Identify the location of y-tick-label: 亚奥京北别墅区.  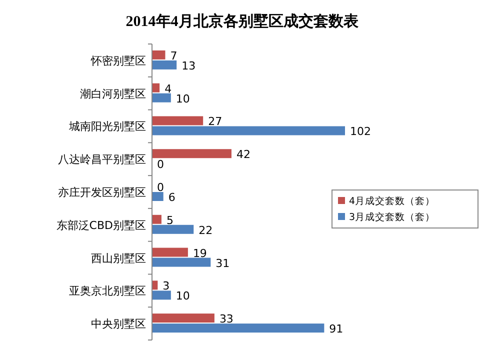
(107, 291).